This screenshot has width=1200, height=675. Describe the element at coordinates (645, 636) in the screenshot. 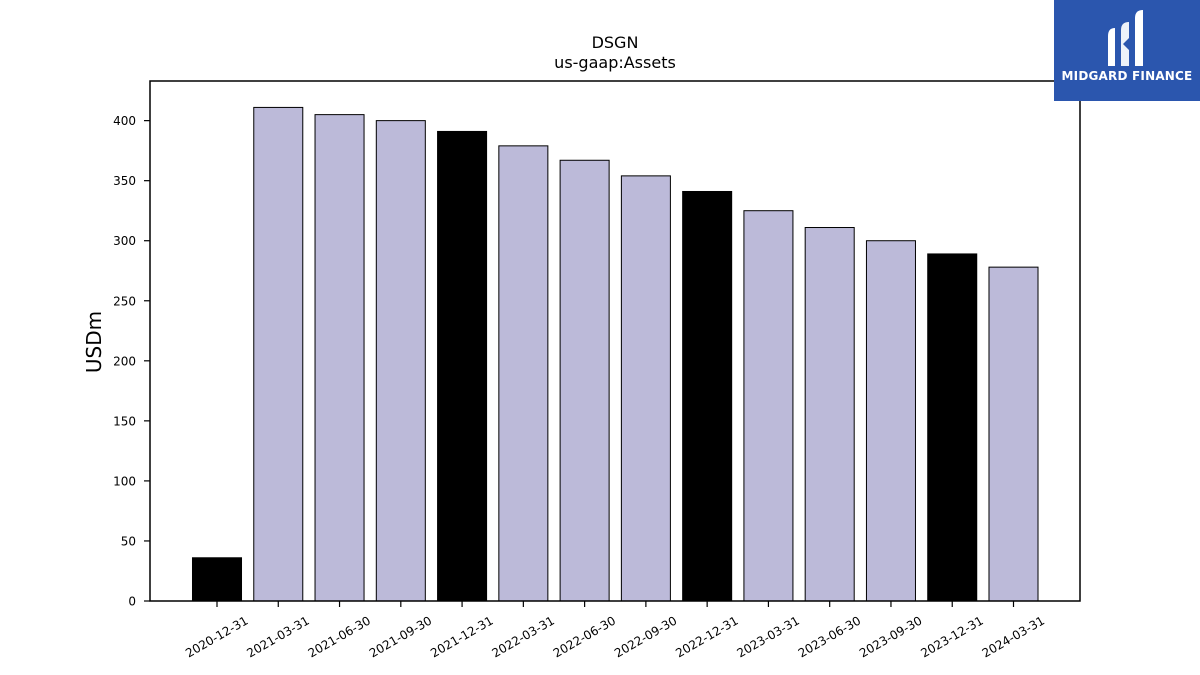

I see `x-tick-label: 2022-09-30` at that location.